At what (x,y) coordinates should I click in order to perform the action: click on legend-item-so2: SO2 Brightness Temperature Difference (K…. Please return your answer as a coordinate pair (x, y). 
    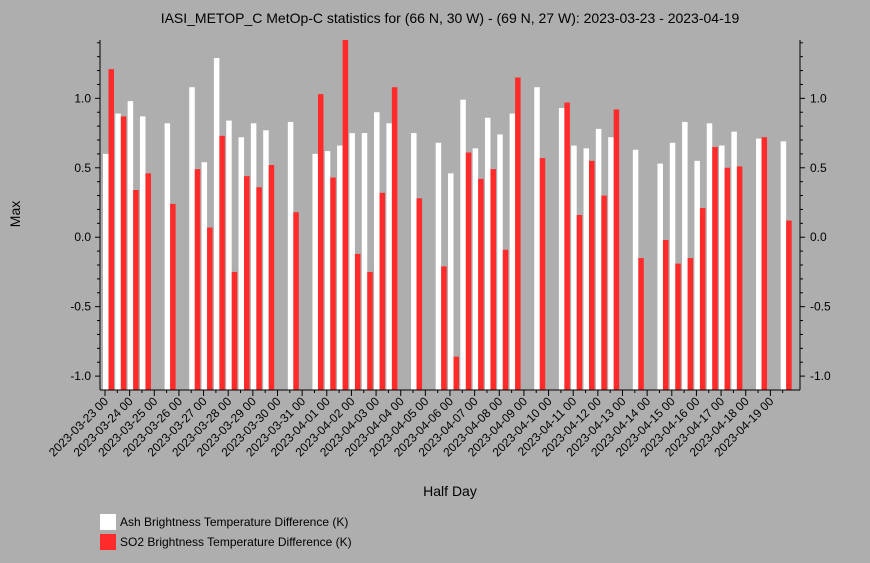
    Looking at the image, I should click on (226, 542).